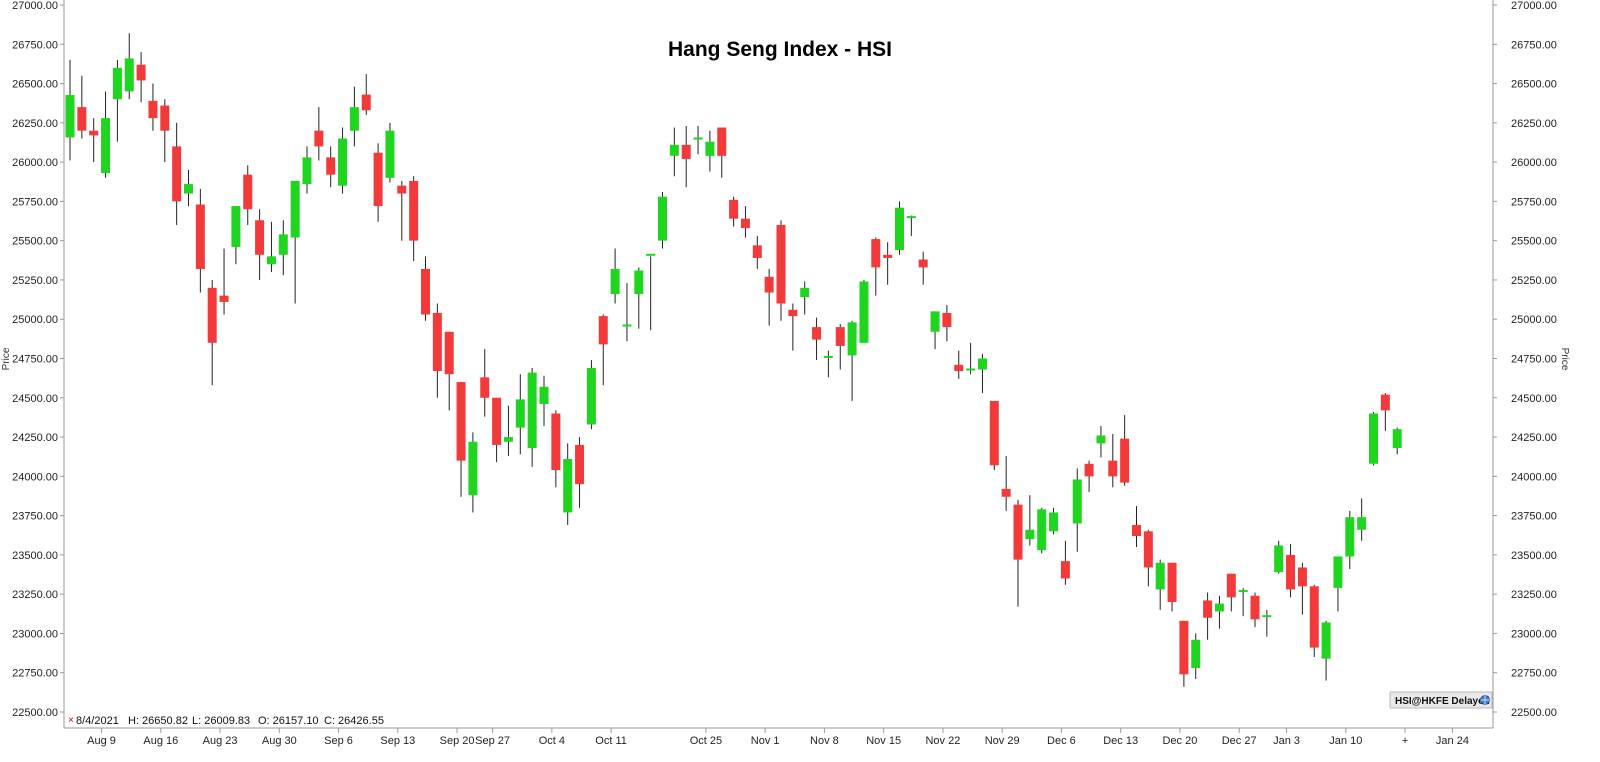 The height and width of the screenshot is (762, 1600). I want to click on delayed-badge-text: HSI@HKFE Delayed, so click(1442, 701).